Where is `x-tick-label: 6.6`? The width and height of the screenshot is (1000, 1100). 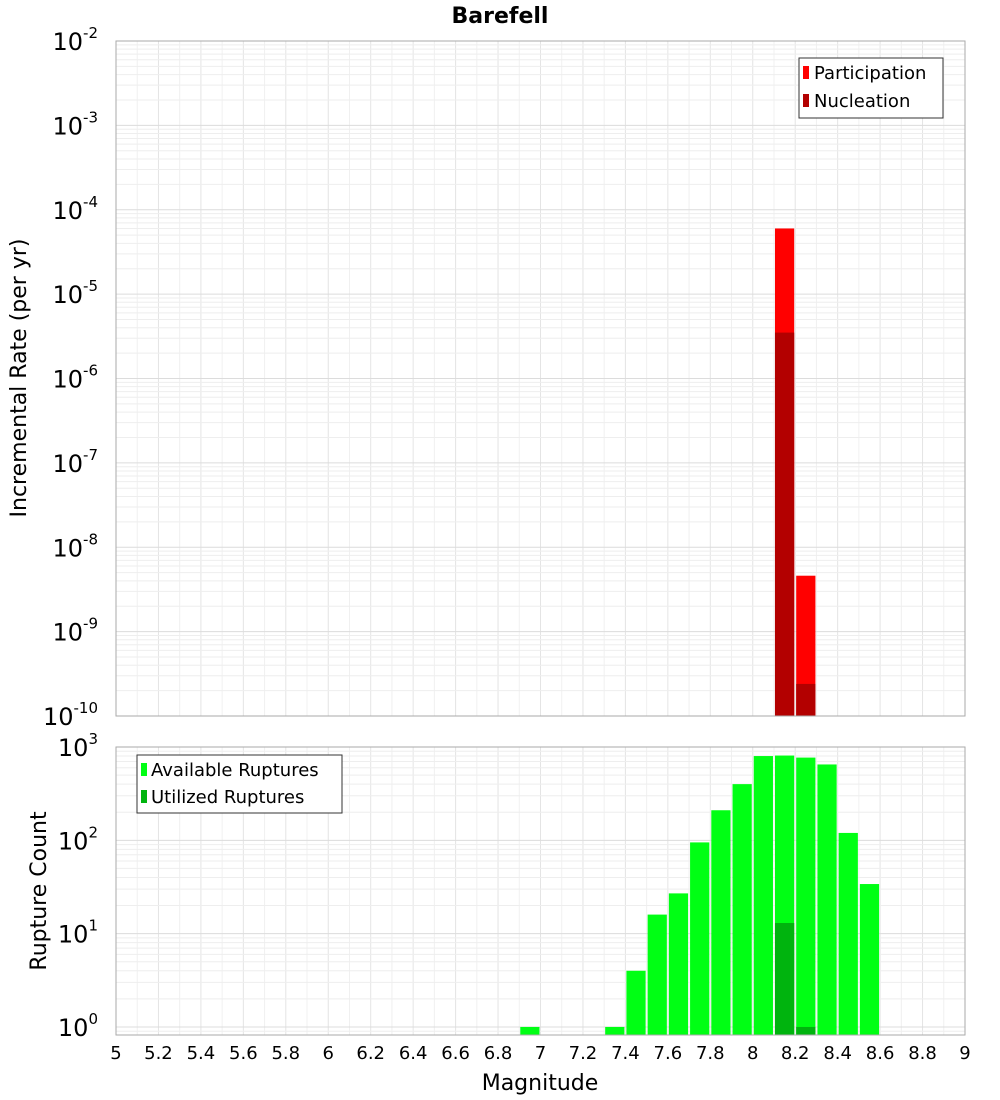 x-tick-label: 6.6 is located at coordinates (455, 1053).